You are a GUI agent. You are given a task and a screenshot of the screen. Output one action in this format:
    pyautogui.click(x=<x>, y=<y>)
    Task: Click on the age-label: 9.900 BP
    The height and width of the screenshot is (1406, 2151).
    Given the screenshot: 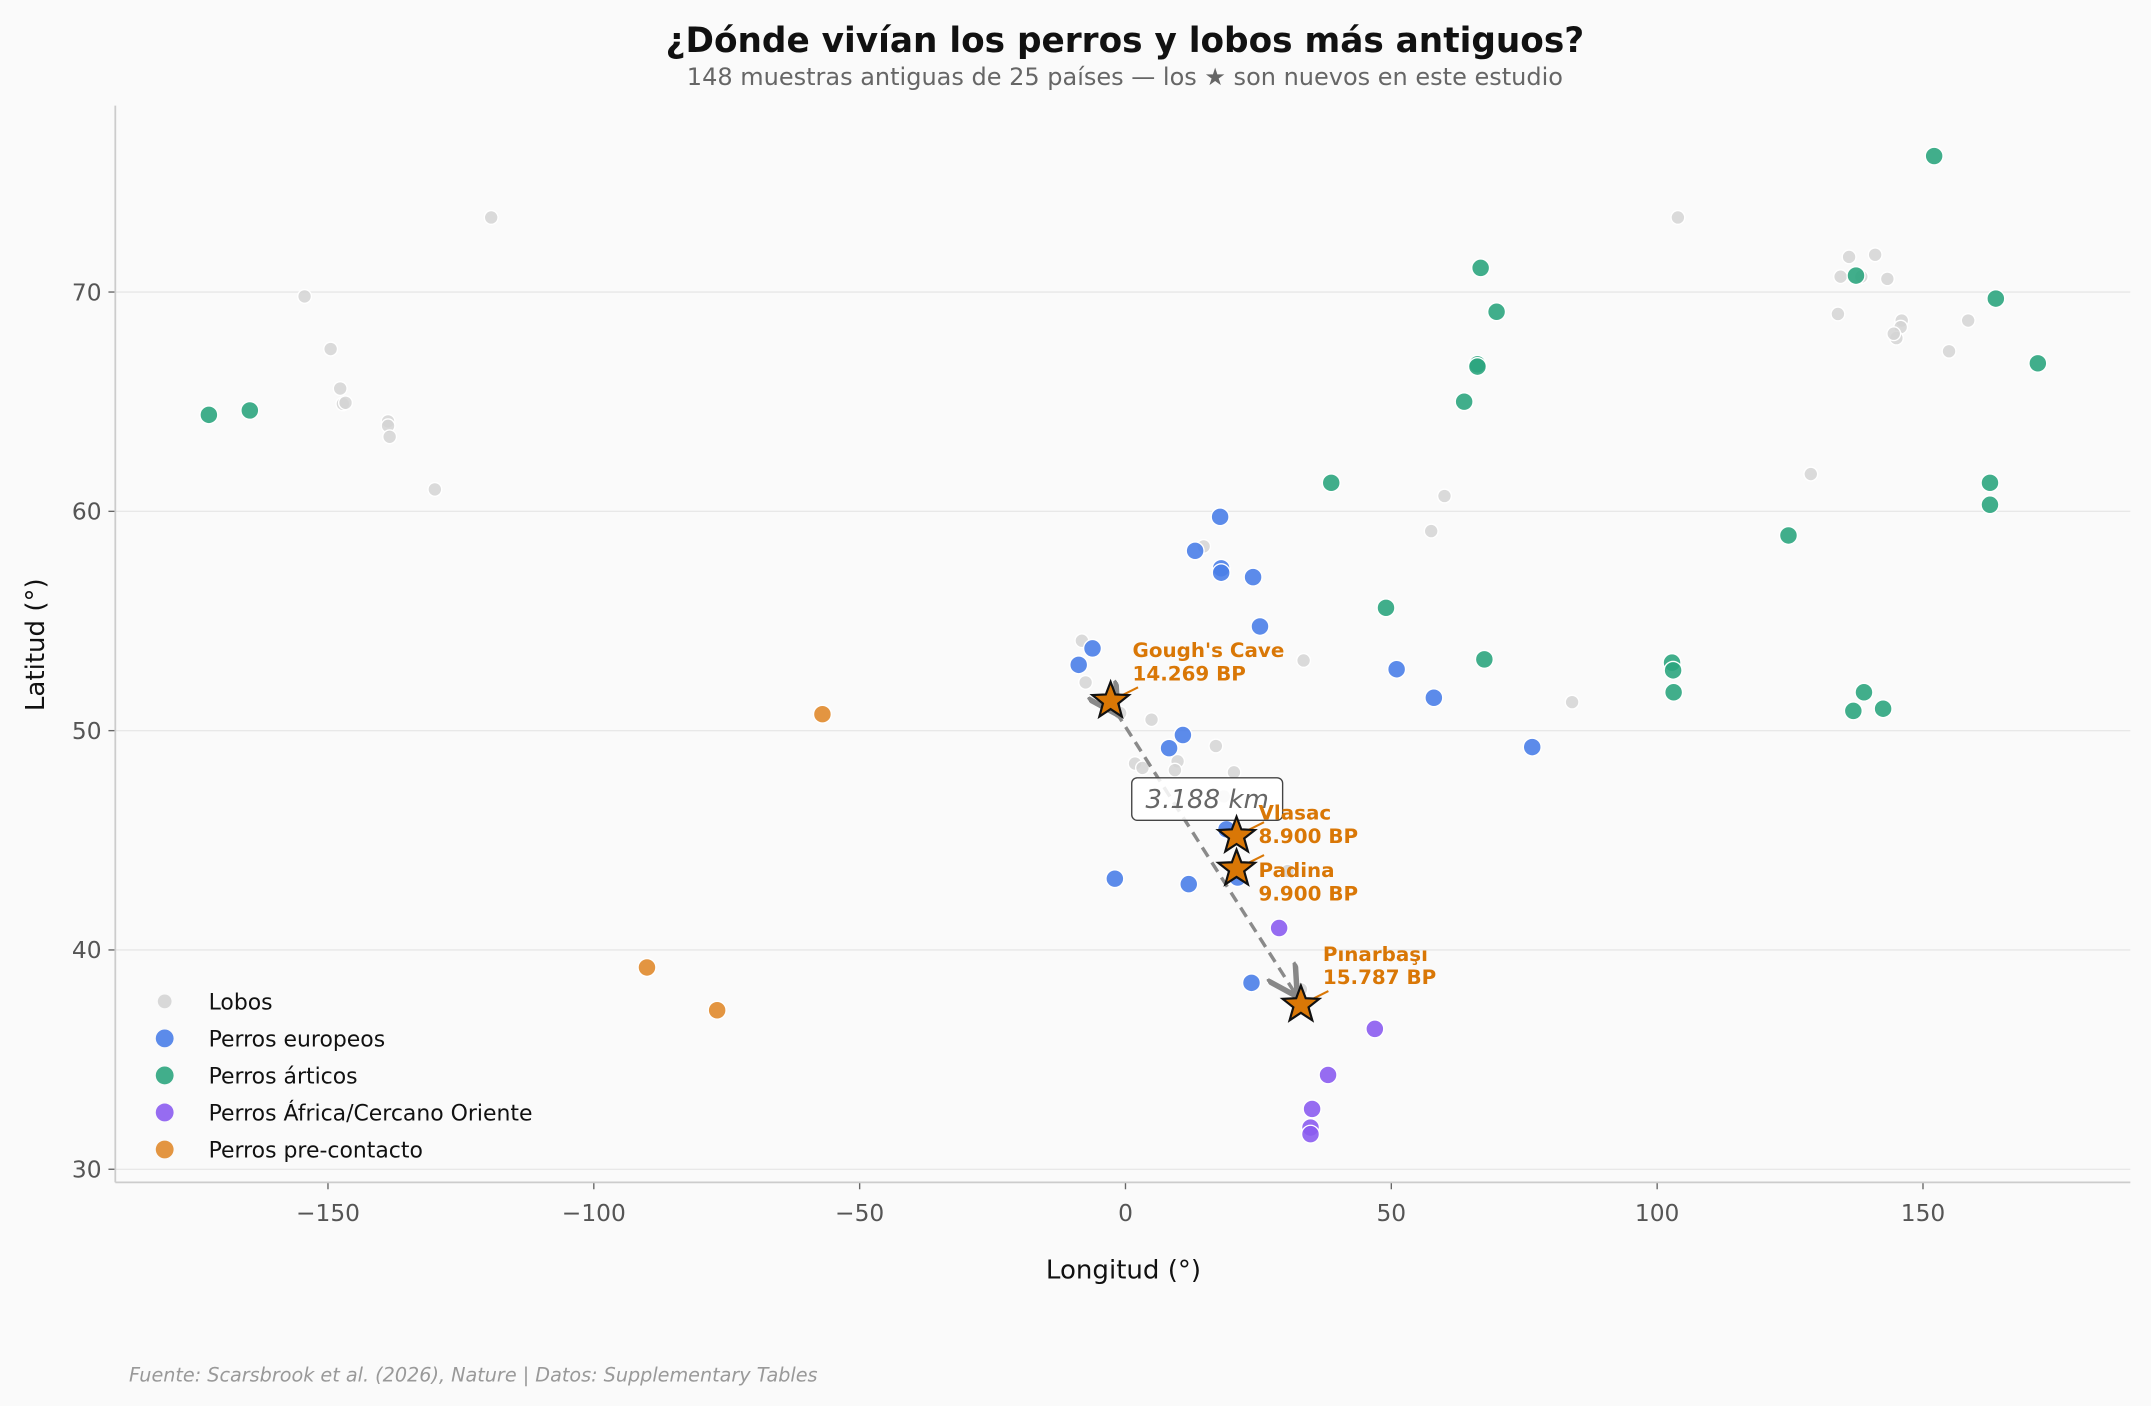 What is the action you would take?
    pyautogui.click(x=1309, y=893)
    